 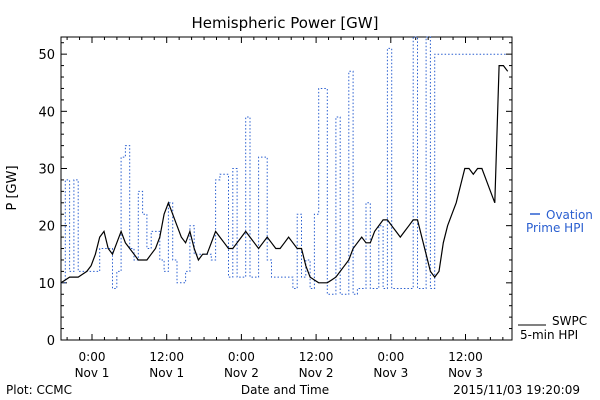 I want to click on y-axis-label: P [GW], so click(x=12, y=187).